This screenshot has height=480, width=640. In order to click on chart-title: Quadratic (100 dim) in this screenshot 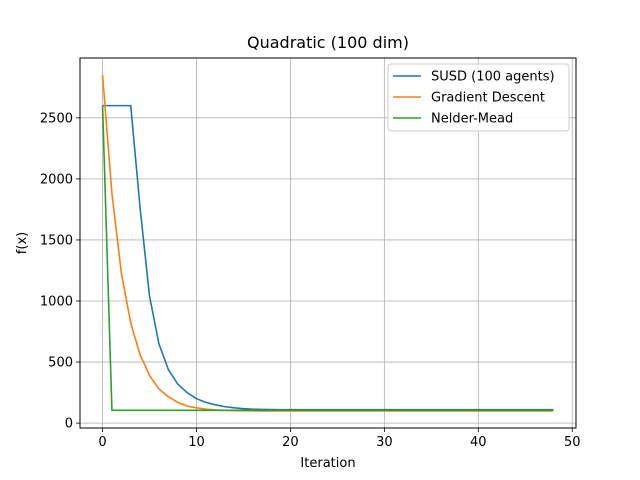, I will do `click(328, 42)`.